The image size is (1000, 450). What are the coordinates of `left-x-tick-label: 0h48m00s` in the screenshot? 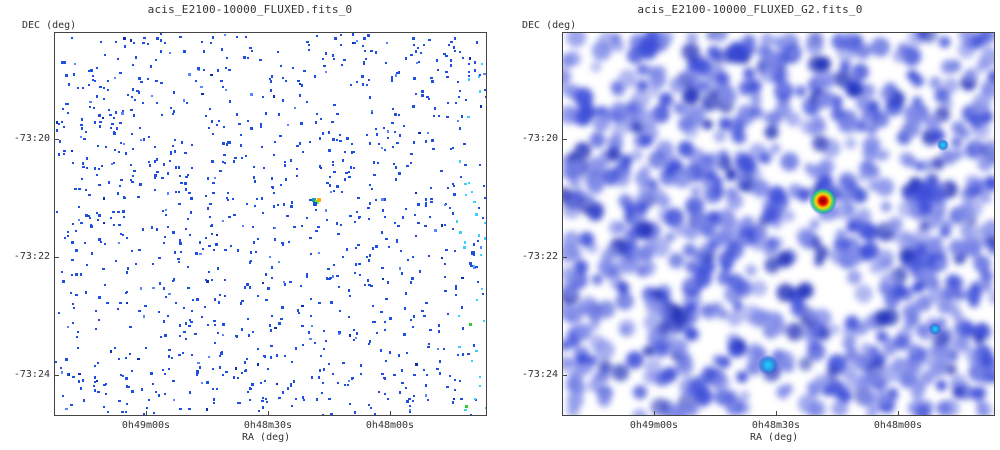 It's located at (390, 425).